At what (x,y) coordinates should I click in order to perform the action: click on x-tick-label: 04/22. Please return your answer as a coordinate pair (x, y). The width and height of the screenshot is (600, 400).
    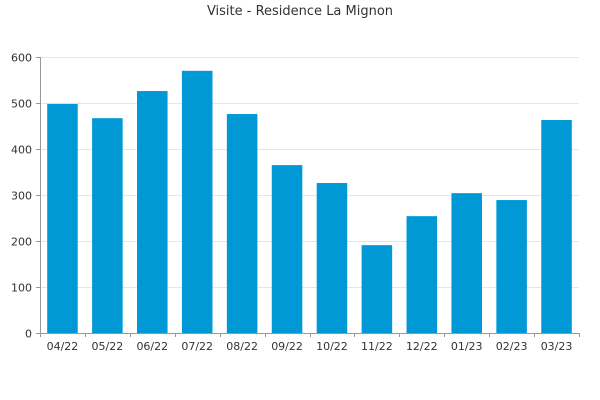
    Looking at the image, I should click on (63, 346).